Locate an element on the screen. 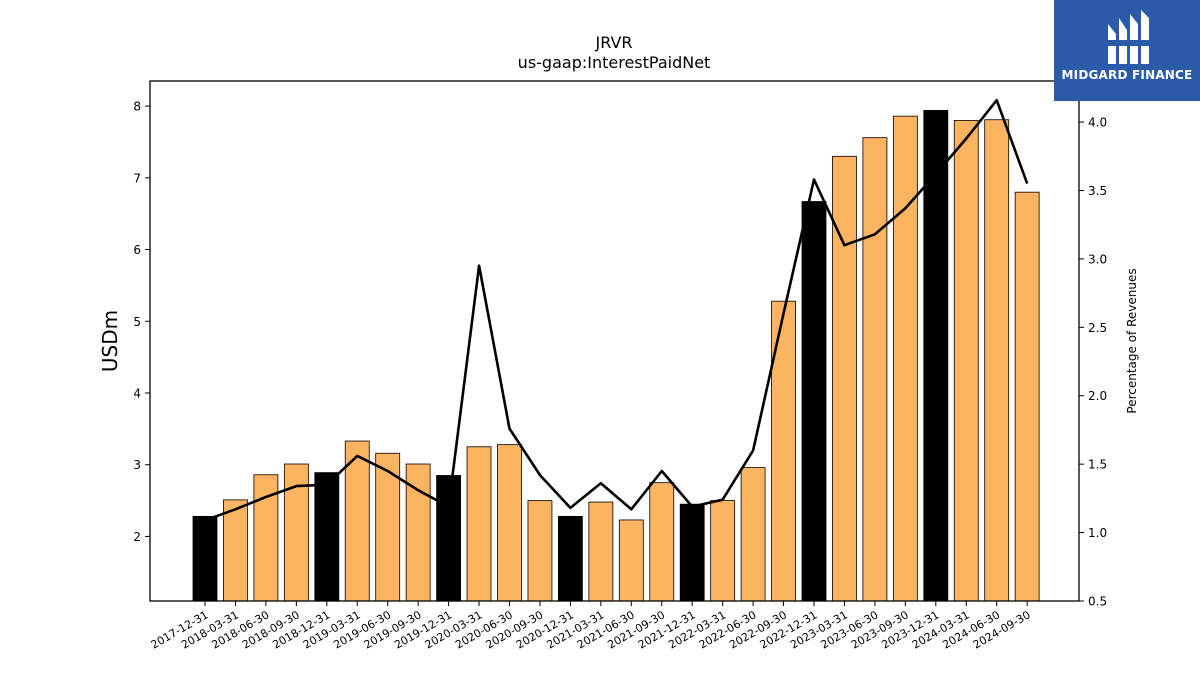 Image resolution: width=1200 pixels, height=675 pixels. y-axis-left: 2 3 4 5 6 7 8 is located at coordinates (141, 322).